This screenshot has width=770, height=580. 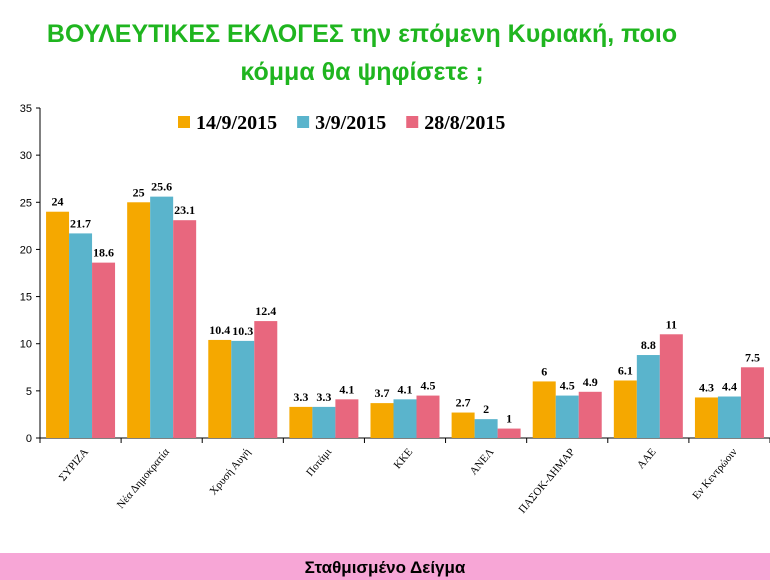 What do you see at coordinates (382, 393) in the screenshot?
I see `value-label: 3.7` at bounding box center [382, 393].